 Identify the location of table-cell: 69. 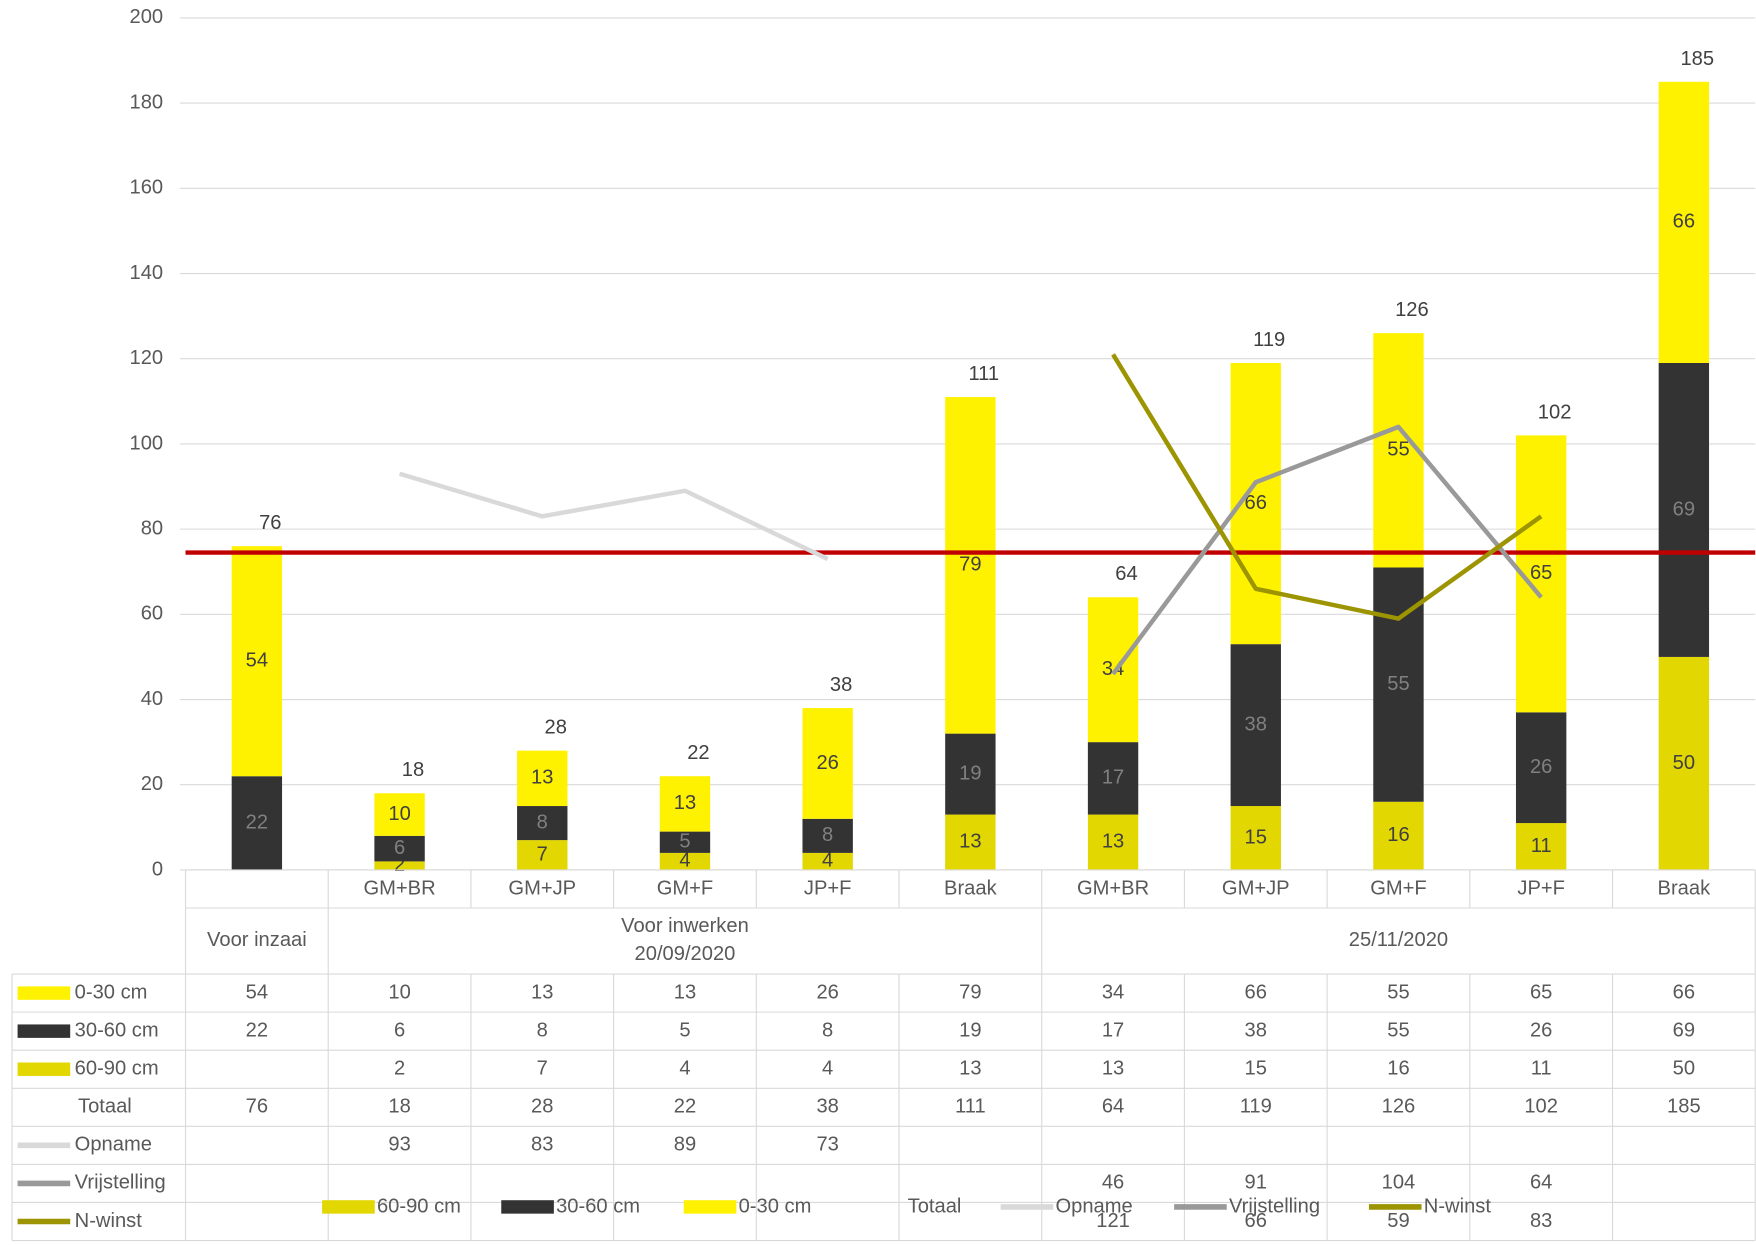
(1684, 1030).